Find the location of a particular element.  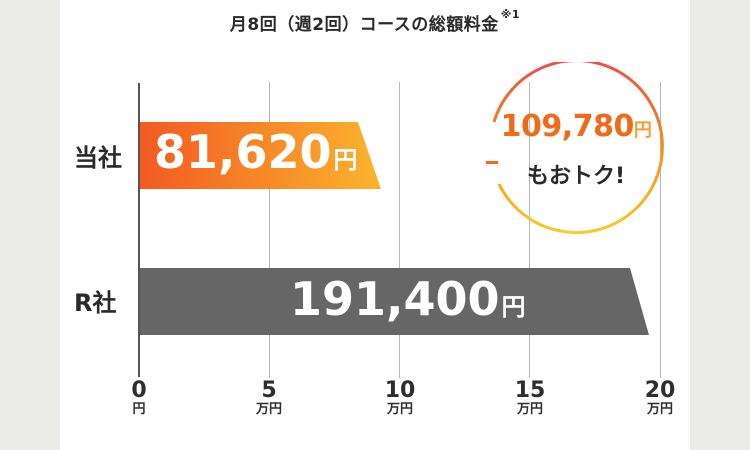

bar-competitor: 191,400円 is located at coordinates (396, 302).